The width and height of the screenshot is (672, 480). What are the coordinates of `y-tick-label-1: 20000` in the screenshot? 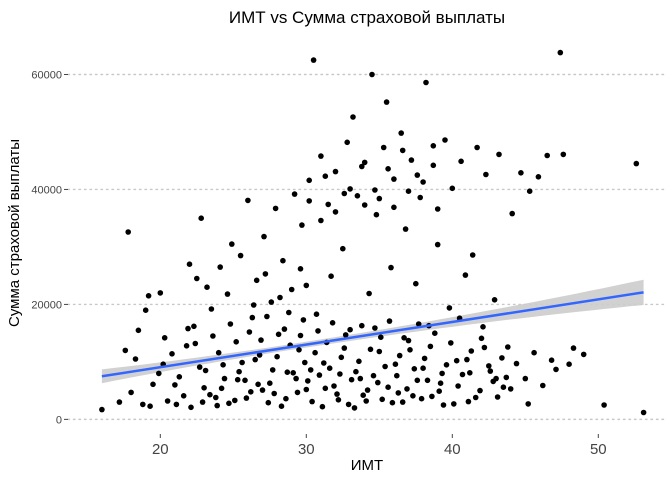 It's located at (46, 305).